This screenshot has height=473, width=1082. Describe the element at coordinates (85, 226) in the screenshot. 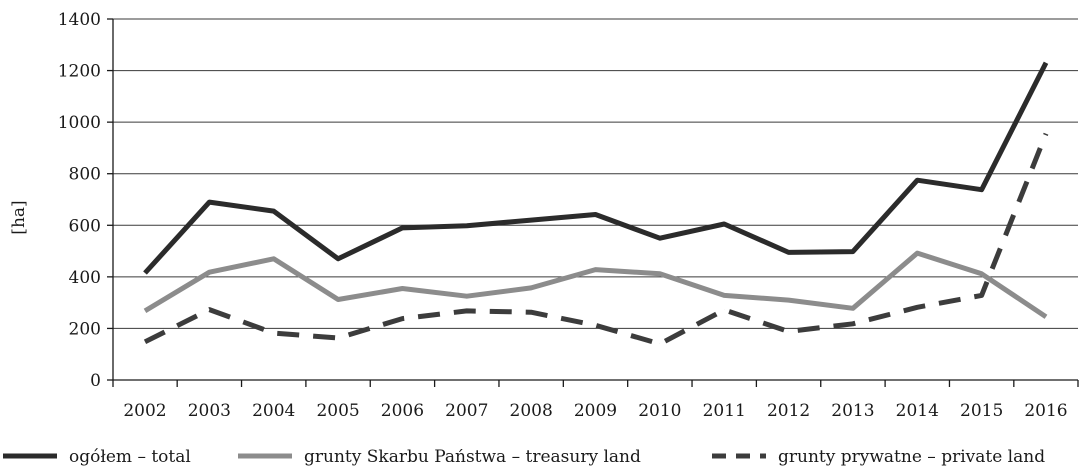

I see `y-tick-label-600: 600` at that location.